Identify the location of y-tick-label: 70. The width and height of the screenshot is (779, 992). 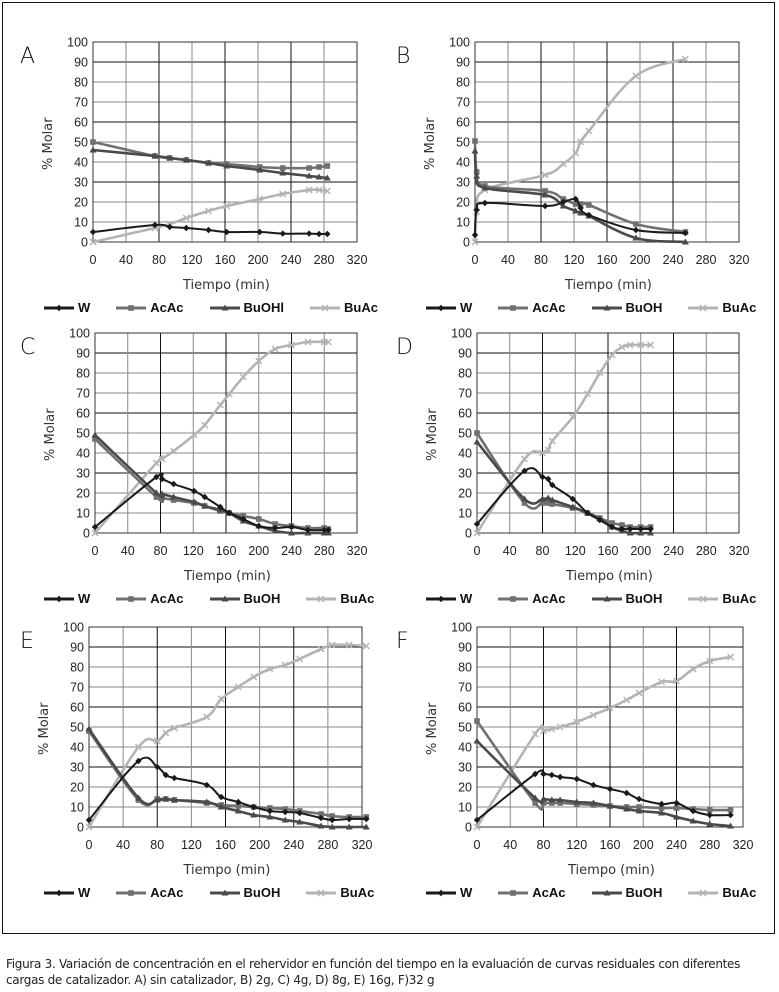
(83, 394).